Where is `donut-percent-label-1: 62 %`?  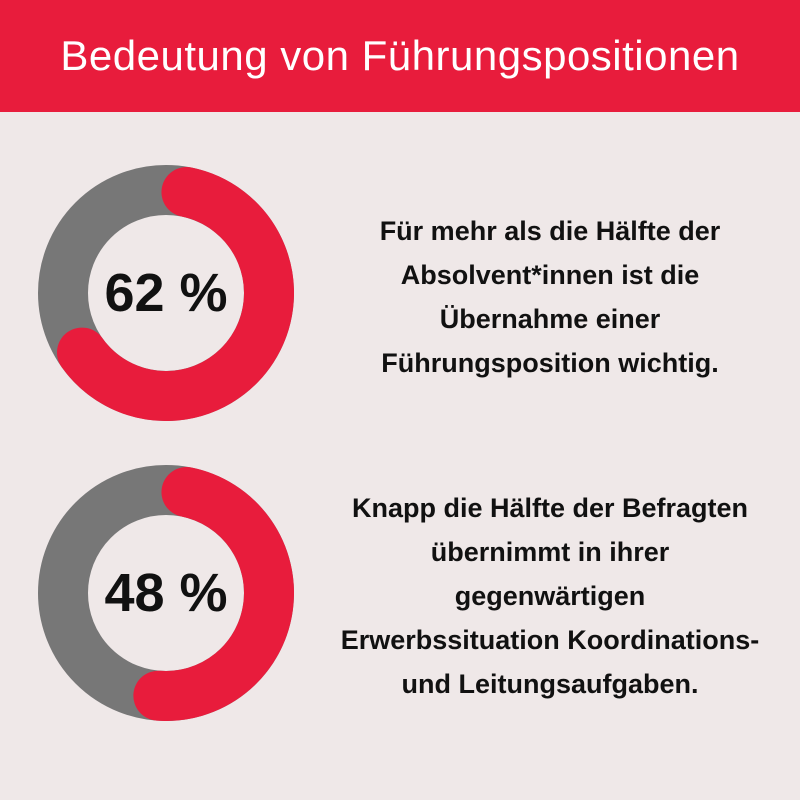
donut-percent-label-1: 62 % is located at coordinates (166, 293).